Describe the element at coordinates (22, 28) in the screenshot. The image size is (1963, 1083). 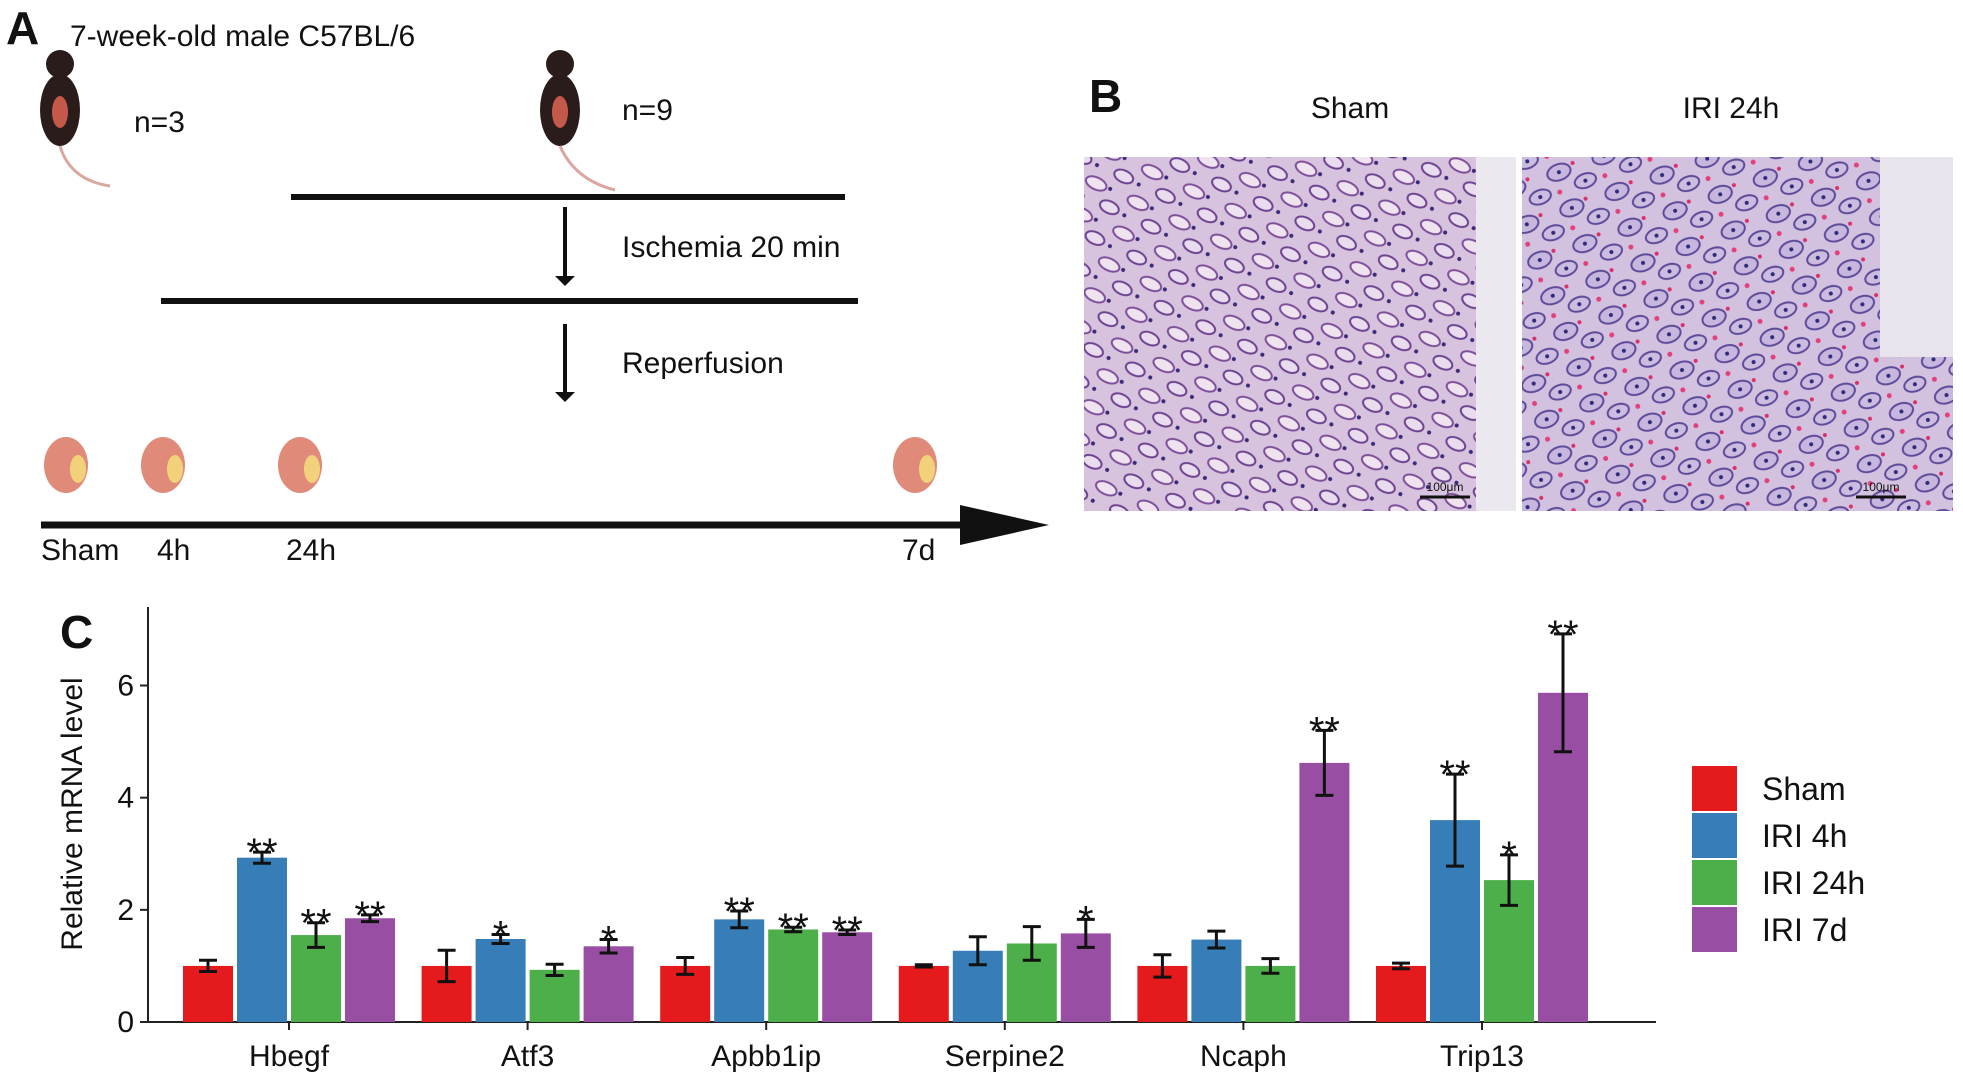
I see `panel-label: A` at that location.